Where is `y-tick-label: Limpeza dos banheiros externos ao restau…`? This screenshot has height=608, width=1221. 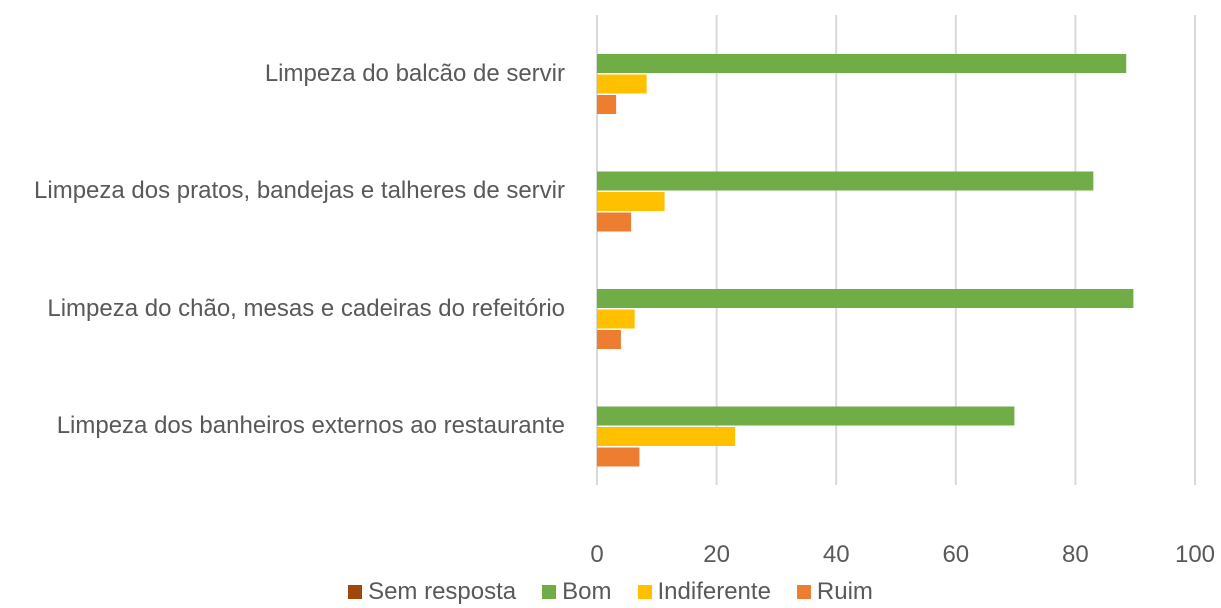
y-tick-label: Limpeza dos banheiros externos ao restau… is located at coordinates (310, 426).